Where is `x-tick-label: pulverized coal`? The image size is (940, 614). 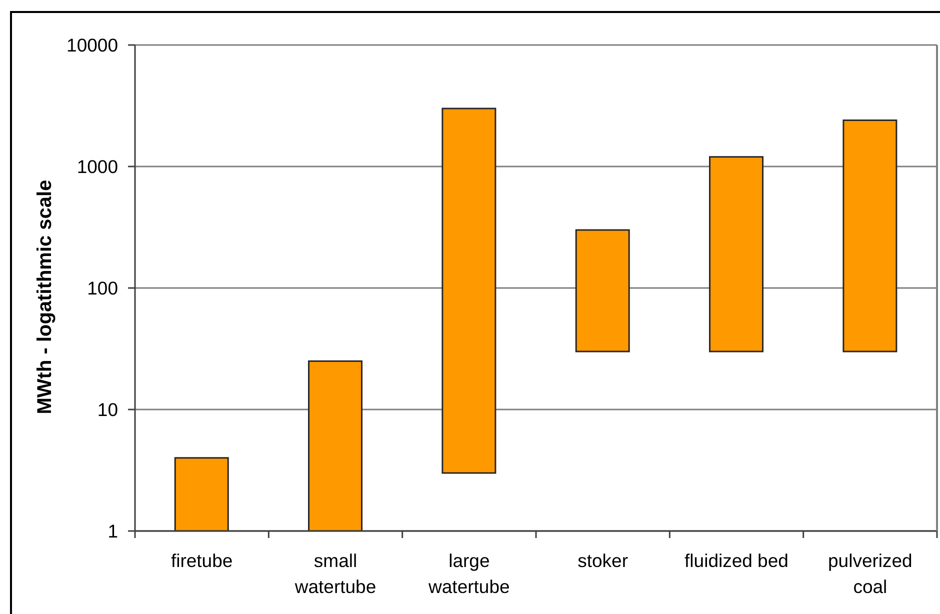 x-tick-label: pulverized coal is located at coordinates (870, 573).